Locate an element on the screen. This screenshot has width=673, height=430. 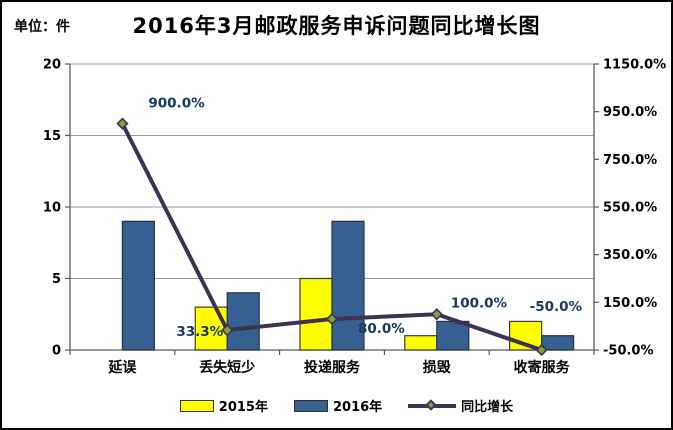
right-axis-label: 750.0% is located at coordinates (630, 160).